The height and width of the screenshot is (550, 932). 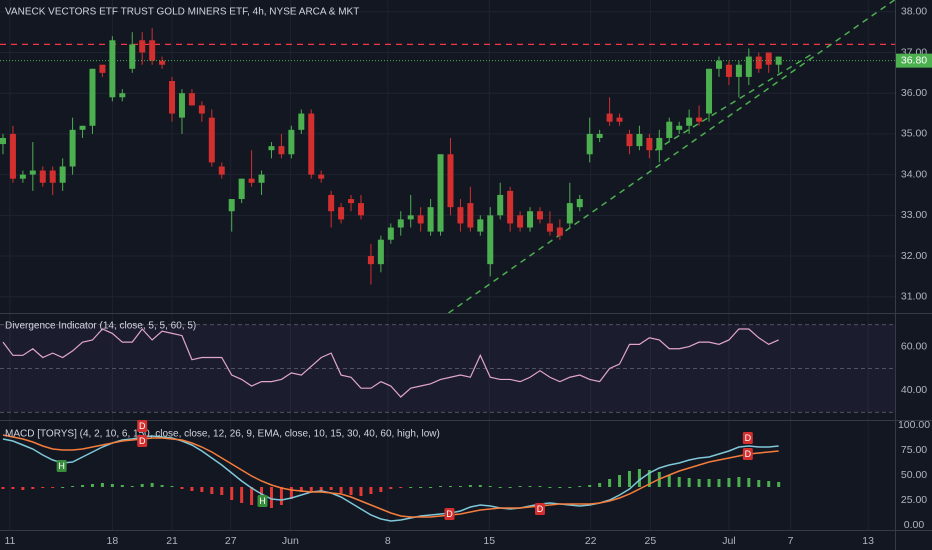 What do you see at coordinates (231, 541) in the screenshot?
I see `x-tick-label: 27` at bounding box center [231, 541].